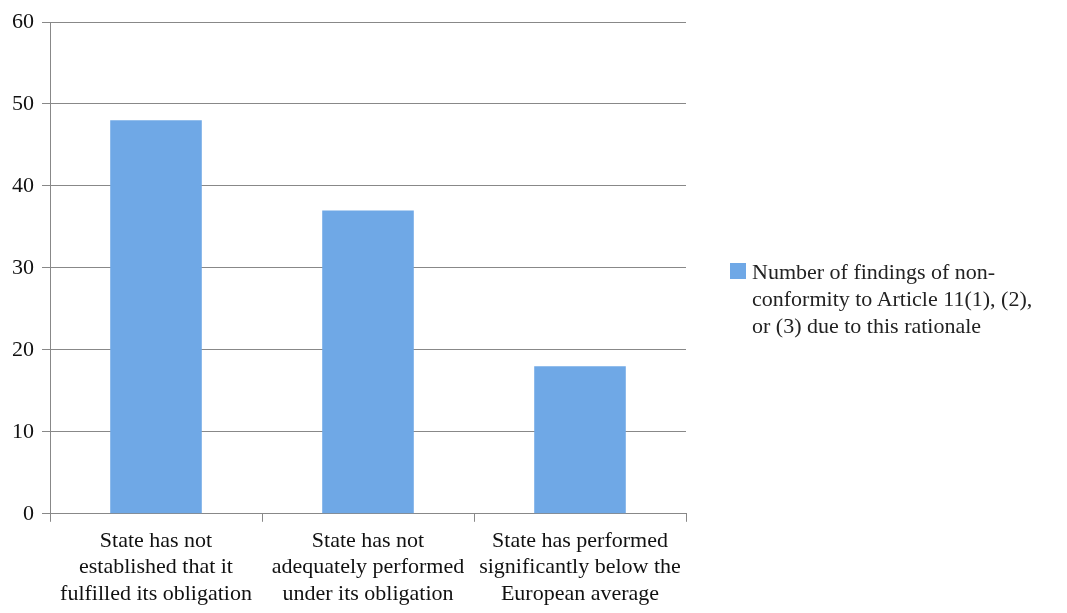 This screenshot has height=613, width=1067. What do you see at coordinates (23, 266) in the screenshot?
I see `y-tick-label: 30` at bounding box center [23, 266].